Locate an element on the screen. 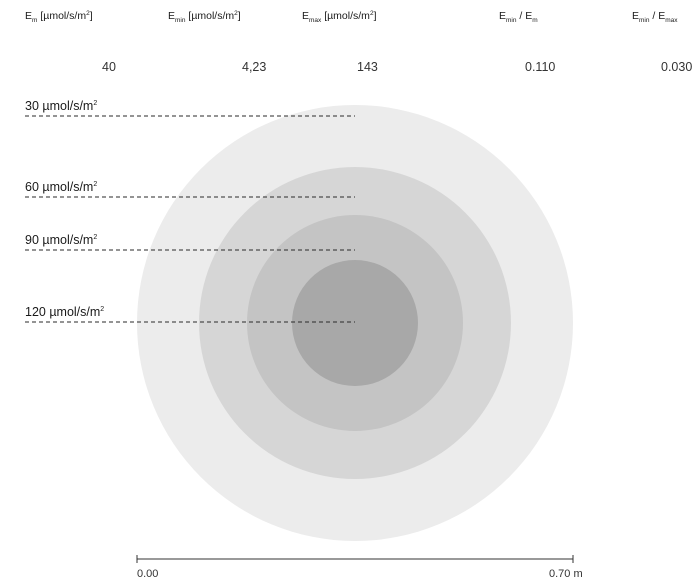  header-ratio1-sub1: min is located at coordinates (511, 20).